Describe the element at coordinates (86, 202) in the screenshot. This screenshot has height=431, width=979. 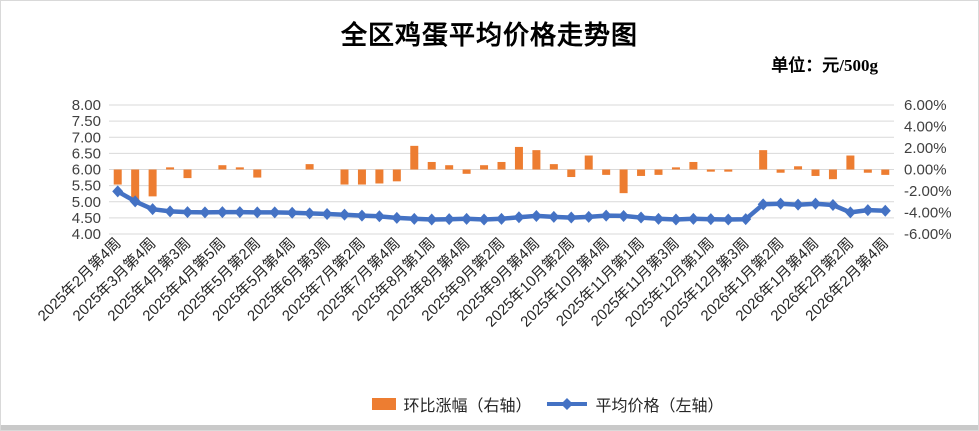
I see `left-axis-tick-label: 5.00` at that location.